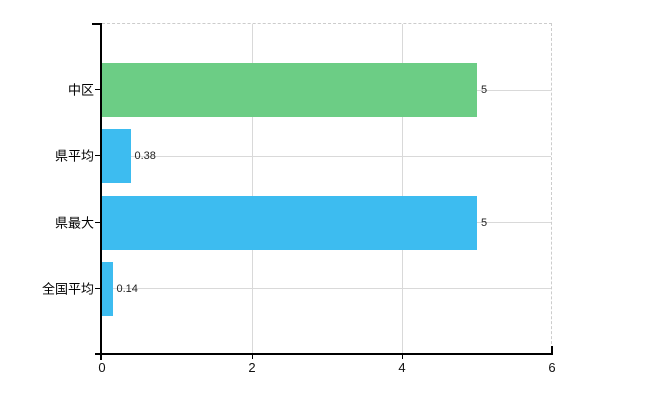 The width and height of the screenshot is (650, 400). Describe the element at coordinates (145, 156) in the screenshot. I see `bar-value-label: 0.38` at that location.